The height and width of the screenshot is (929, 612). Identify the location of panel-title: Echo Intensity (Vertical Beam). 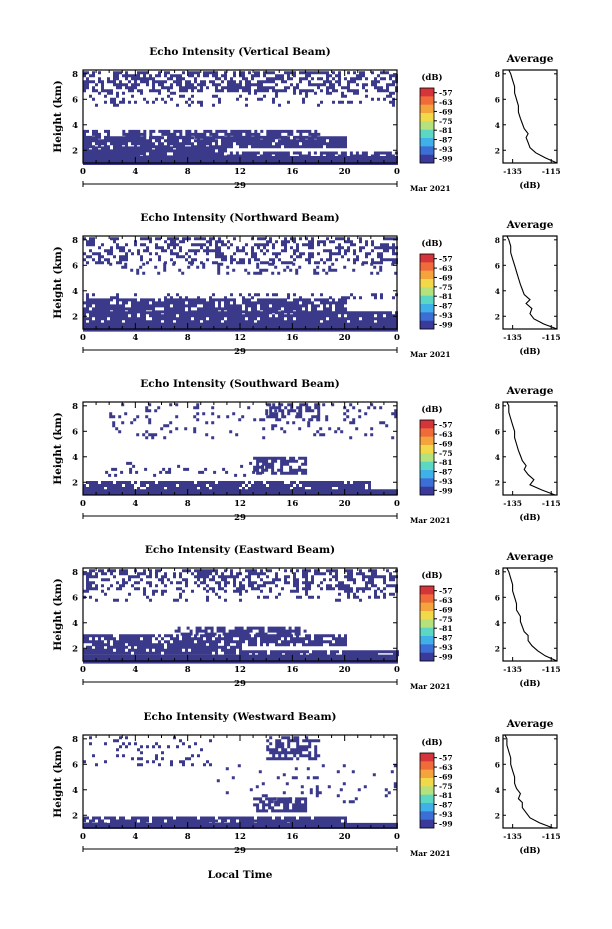
(239, 52).